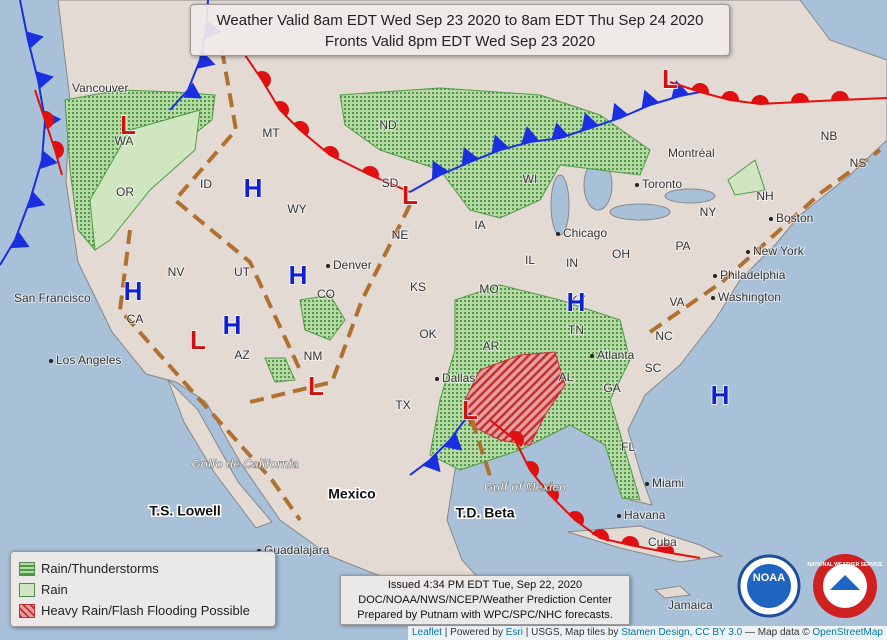 The height and width of the screenshot is (640, 887). I want to click on state-label: AL, so click(566, 377).